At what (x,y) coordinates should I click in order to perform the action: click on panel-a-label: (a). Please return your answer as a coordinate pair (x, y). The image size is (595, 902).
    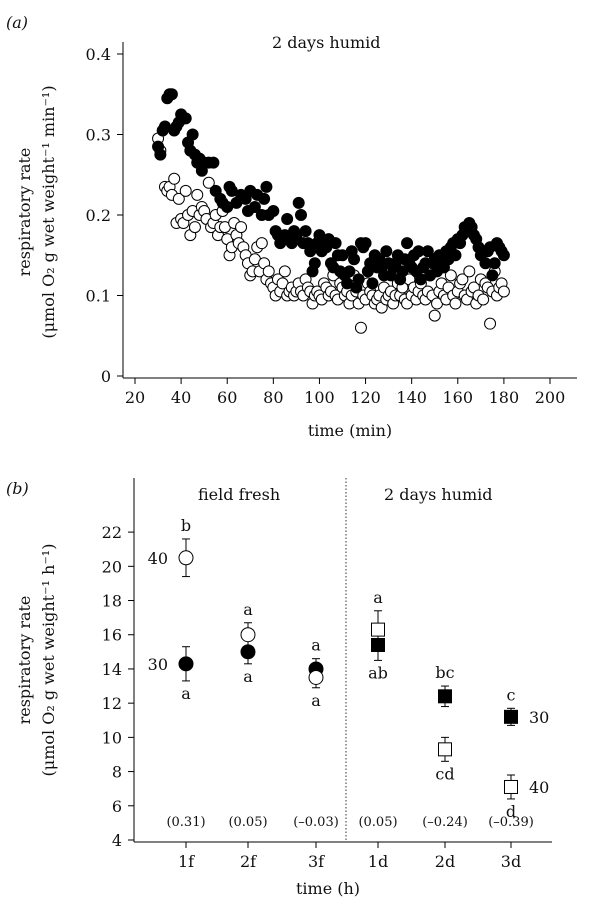
    Looking at the image, I should click on (17, 22).